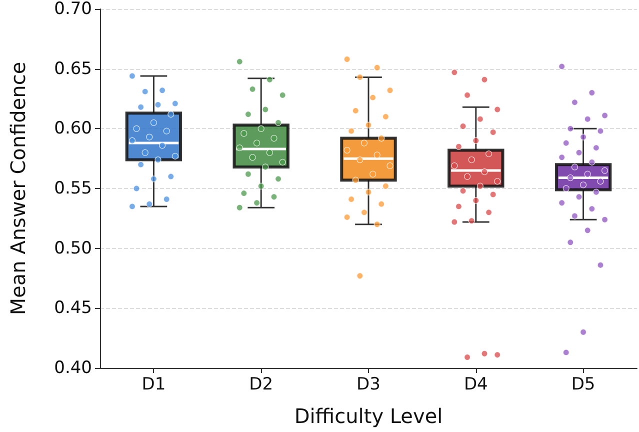 The height and width of the screenshot is (432, 639). Describe the element at coordinates (73, 248) in the screenshot. I see `y-tick-label: 0.50` at that location.